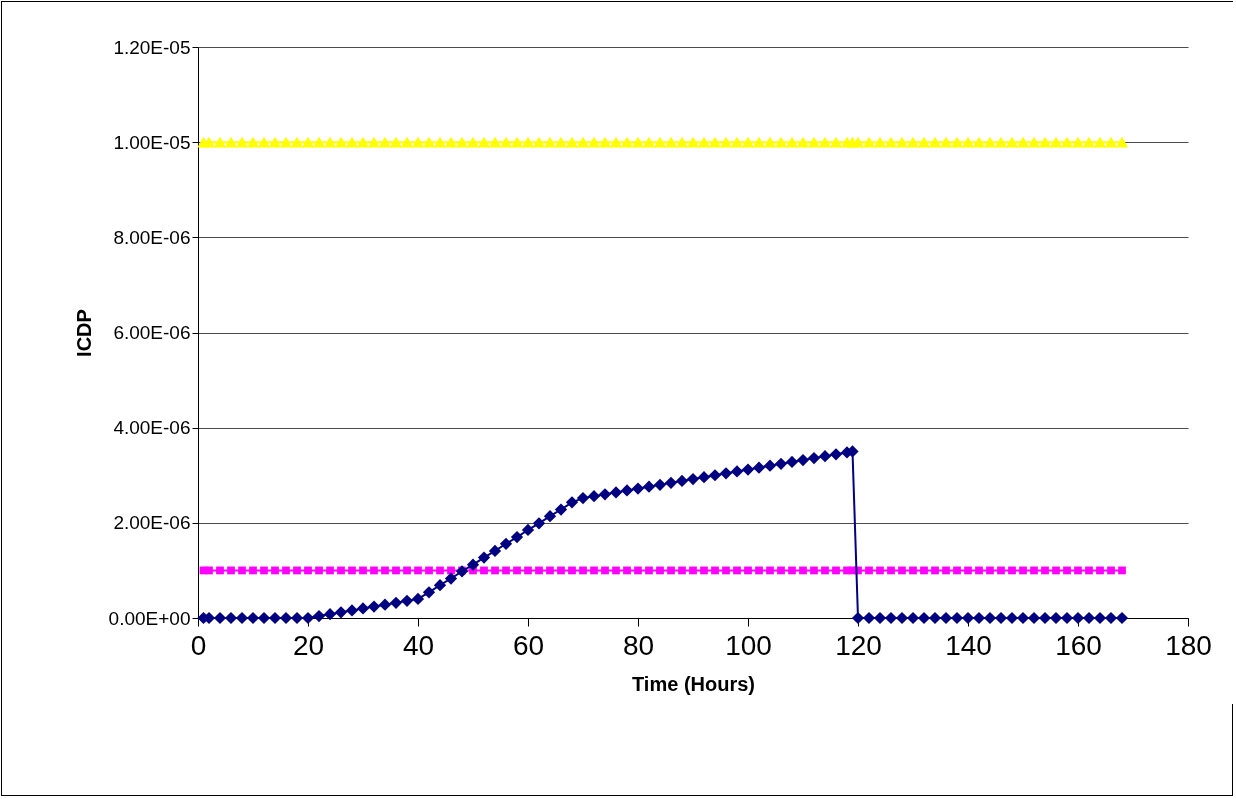 The image size is (1236, 799). I want to click on x-tick-label: 60, so click(528, 645).